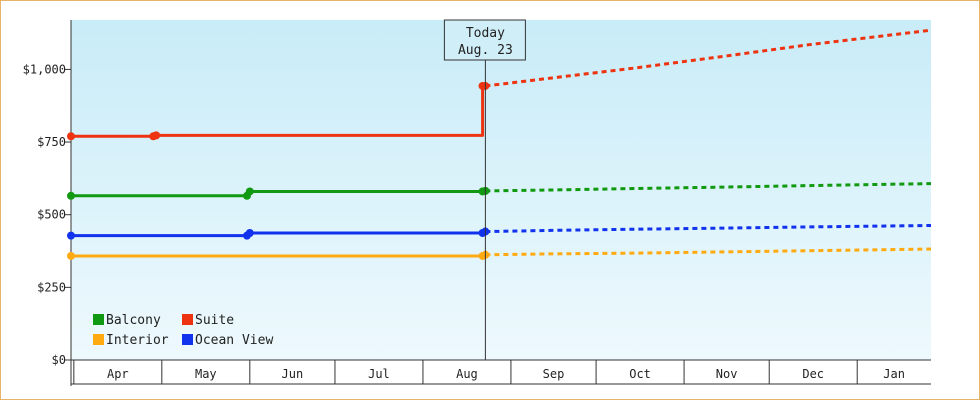 This screenshot has height=400, width=980. What do you see at coordinates (467, 374) in the screenshot?
I see `x-tick-label: Aug` at bounding box center [467, 374].